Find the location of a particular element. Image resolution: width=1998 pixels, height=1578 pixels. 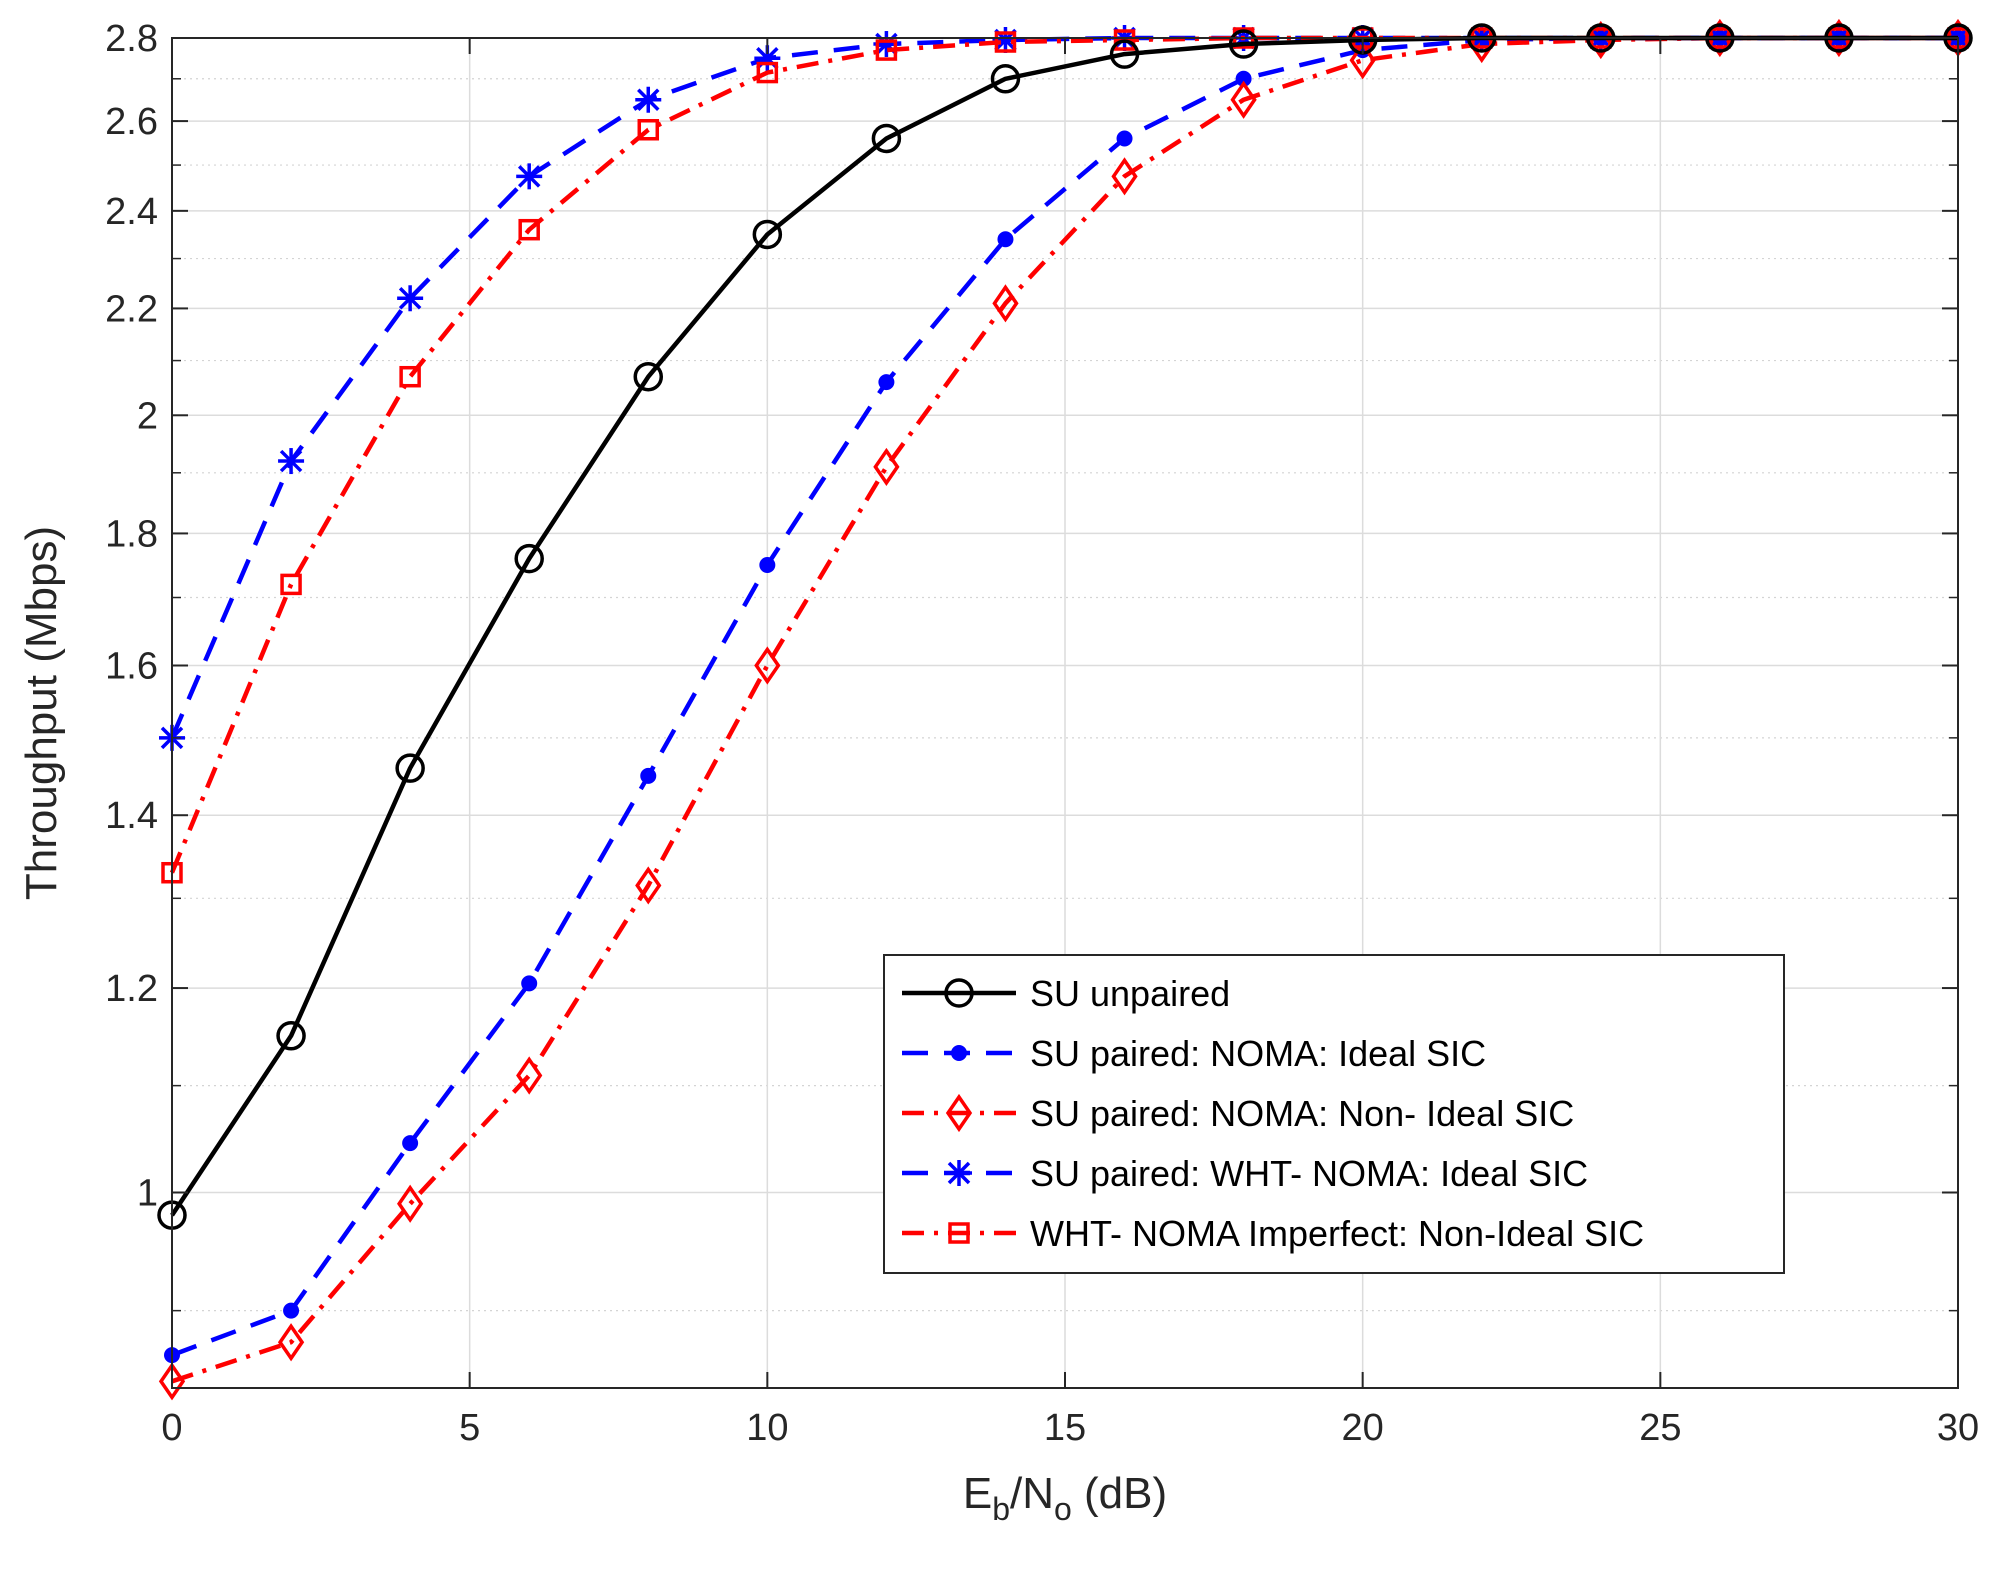

legend-entry-wht-noma-ideal: SU paired: WHT- NOMA: Ideal SIC is located at coordinates (1245, 1173).